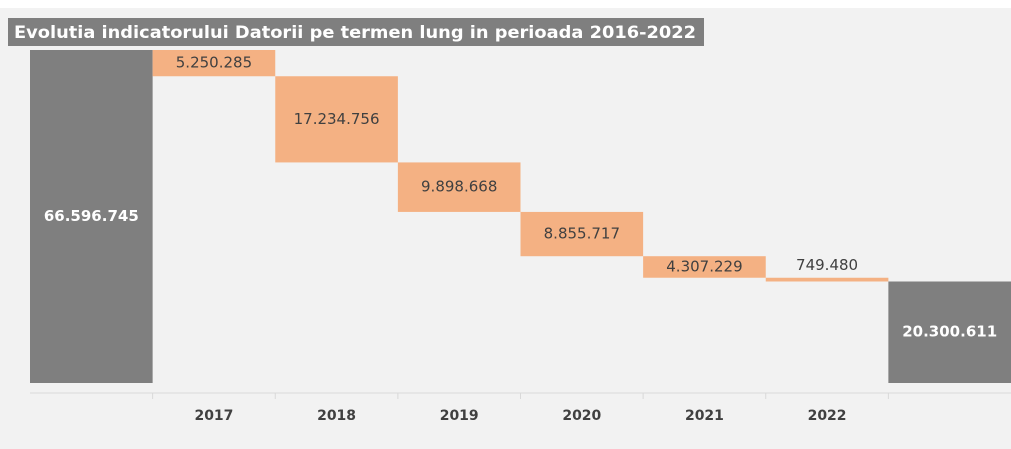 The image size is (1011, 449). I want to click on x-tick-label: 2021, so click(704, 416).